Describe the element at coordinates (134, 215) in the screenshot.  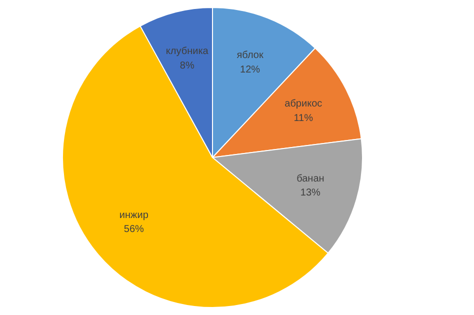
I see `slice-label: инжир` at that location.